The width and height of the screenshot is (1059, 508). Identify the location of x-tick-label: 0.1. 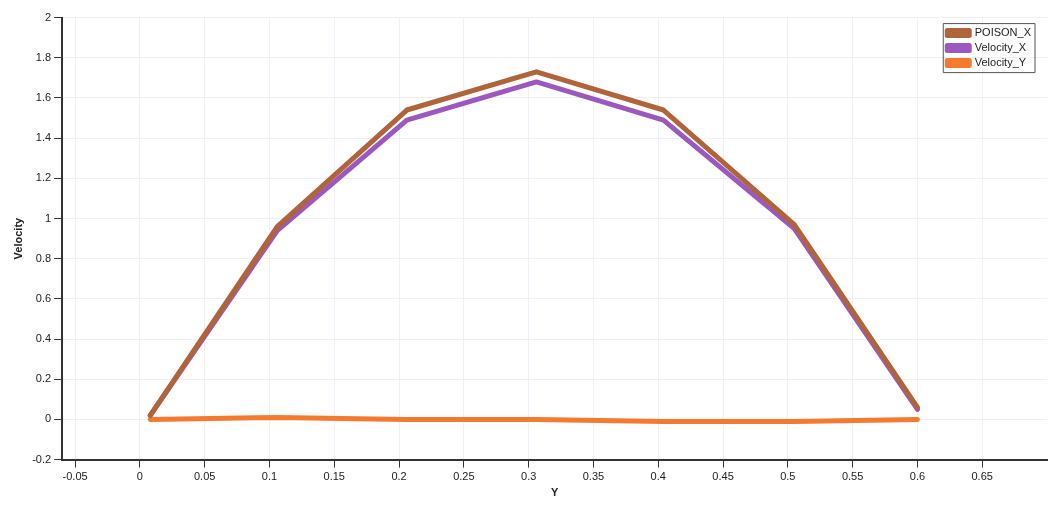
(269, 476).